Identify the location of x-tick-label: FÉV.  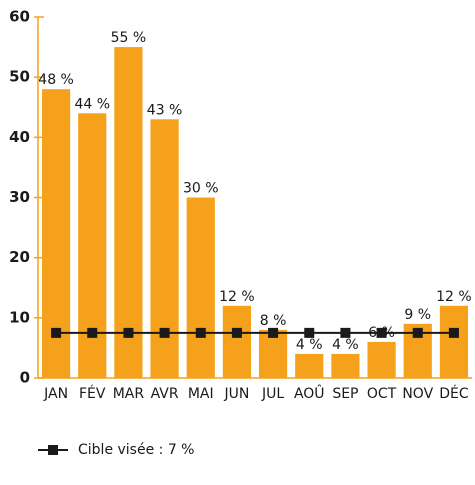
(92, 393).